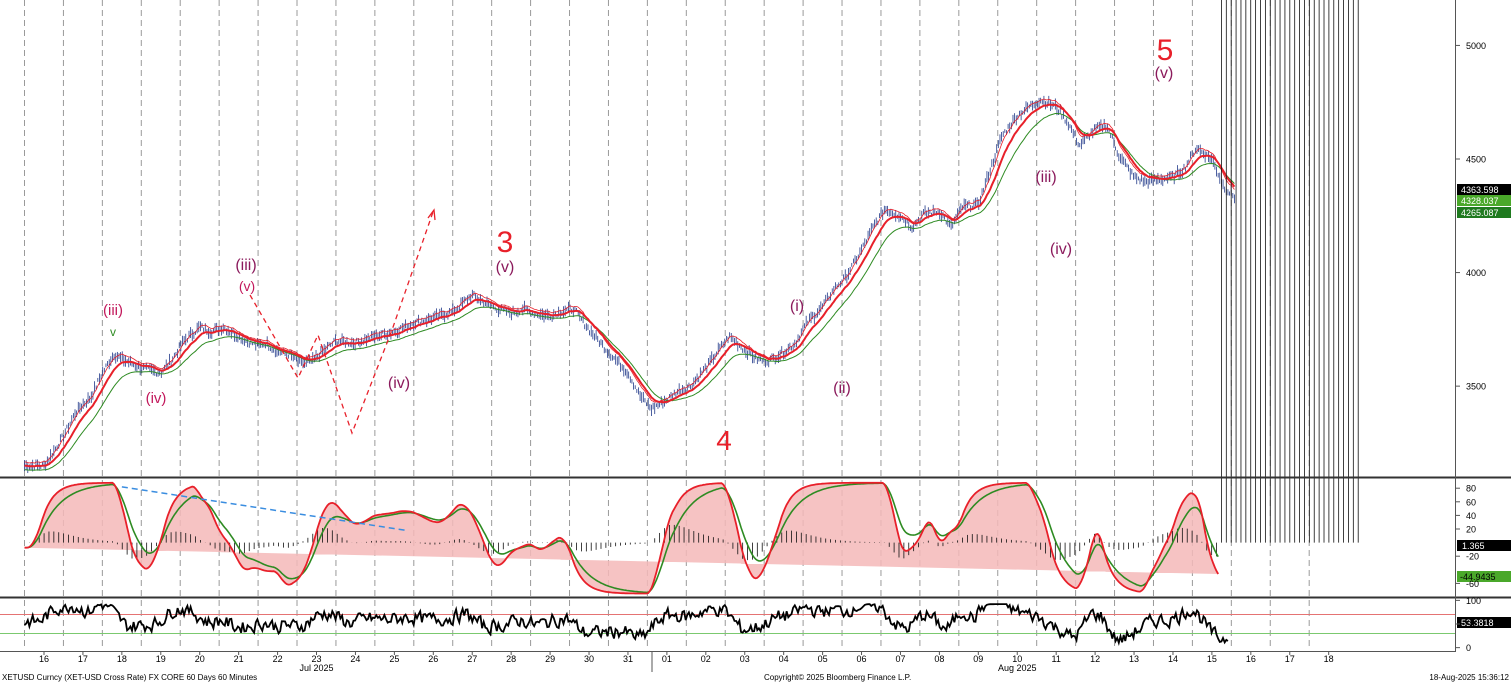 The width and height of the screenshot is (1511, 684). I want to click on month-label: Jul 2025, so click(316, 668).